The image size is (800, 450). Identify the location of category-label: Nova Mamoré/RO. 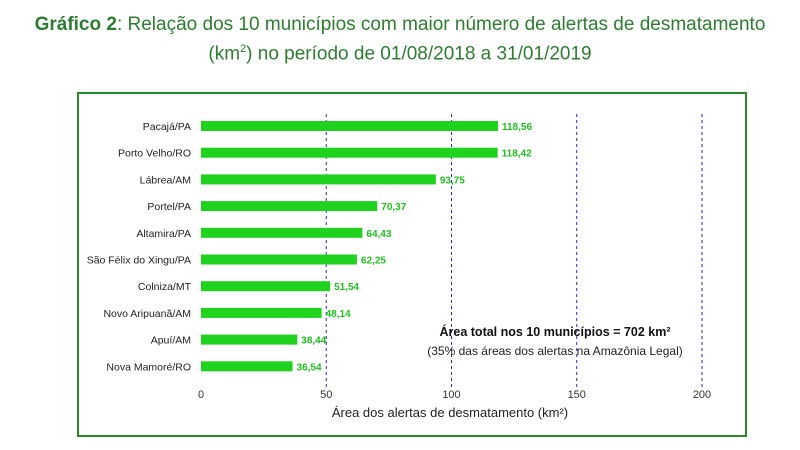
(148, 367).